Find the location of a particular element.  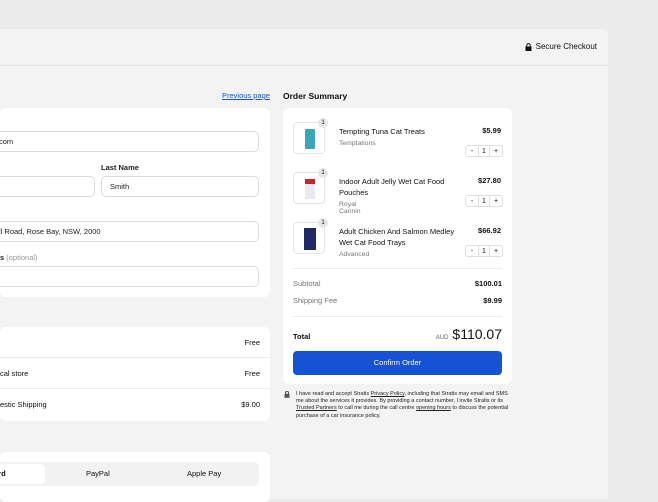

optional-hint: (optional) is located at coordinates (22, 257).